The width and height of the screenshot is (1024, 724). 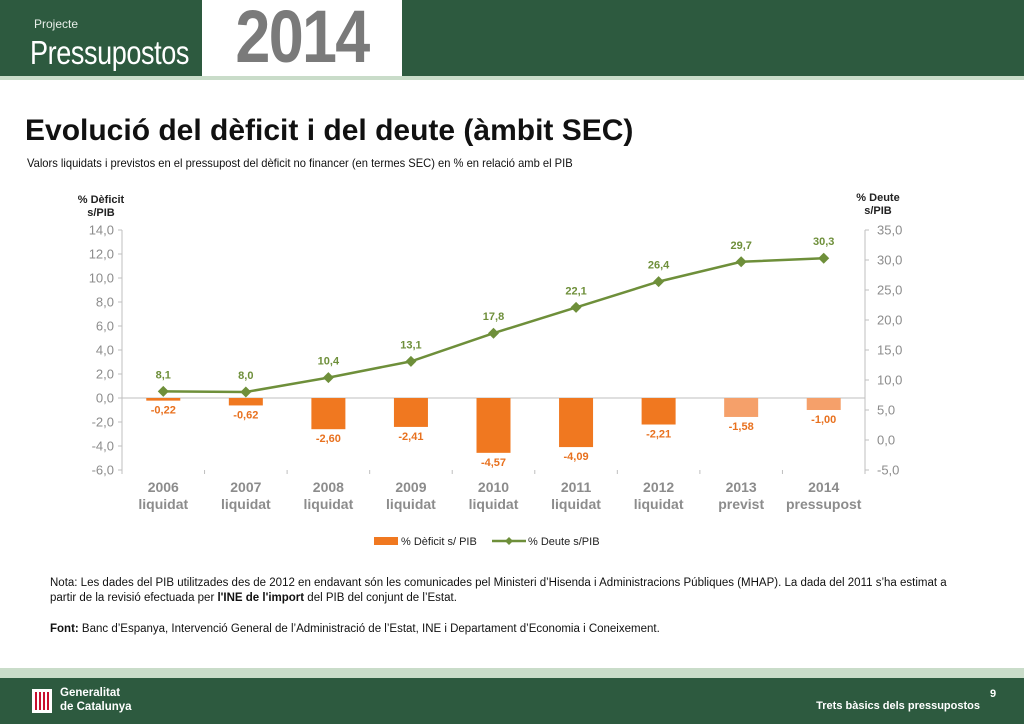 I want to click on left-tick-label: 10,0, so click(x=101, y=278).